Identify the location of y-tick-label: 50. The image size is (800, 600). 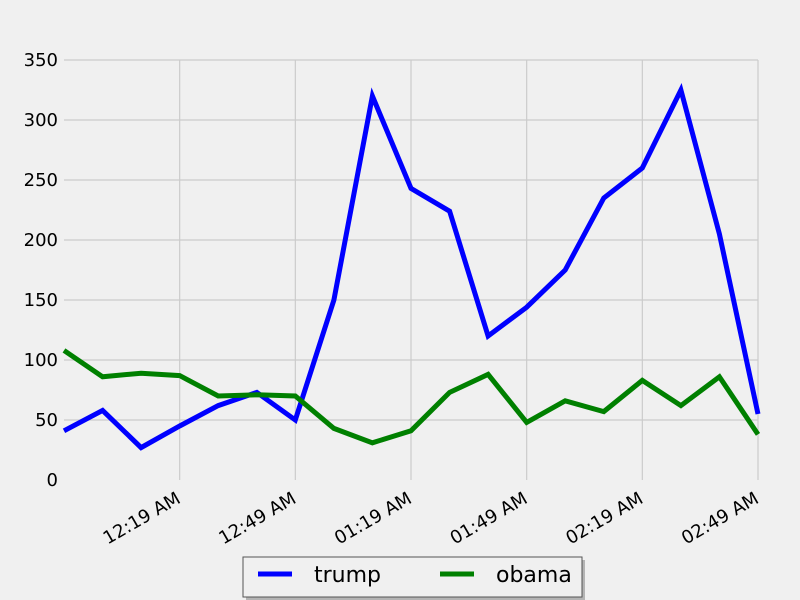
(46, 420).